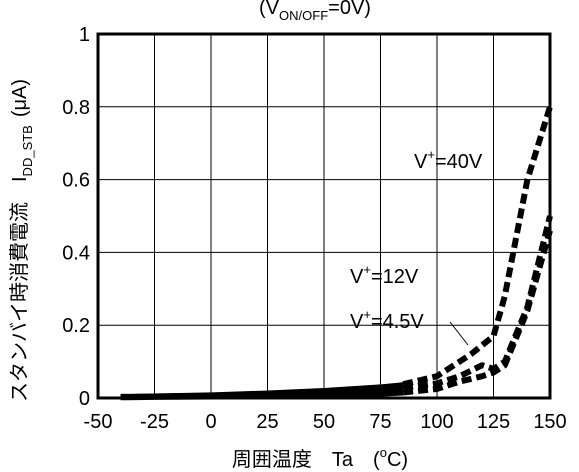 This screenshot has height=472, width=579. I want to click on x-tick-label: 100, so click(436, 422).